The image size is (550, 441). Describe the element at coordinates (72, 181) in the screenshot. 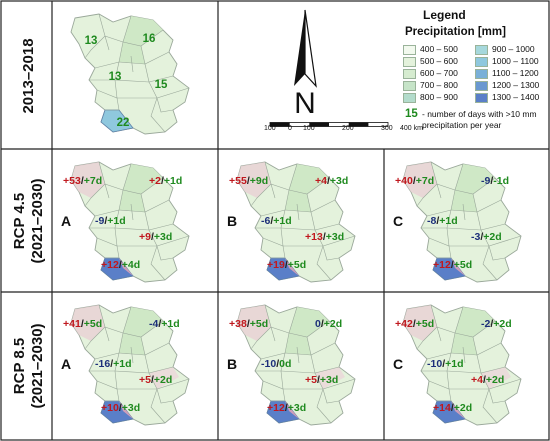

I see `precip-change: +53` at that location.